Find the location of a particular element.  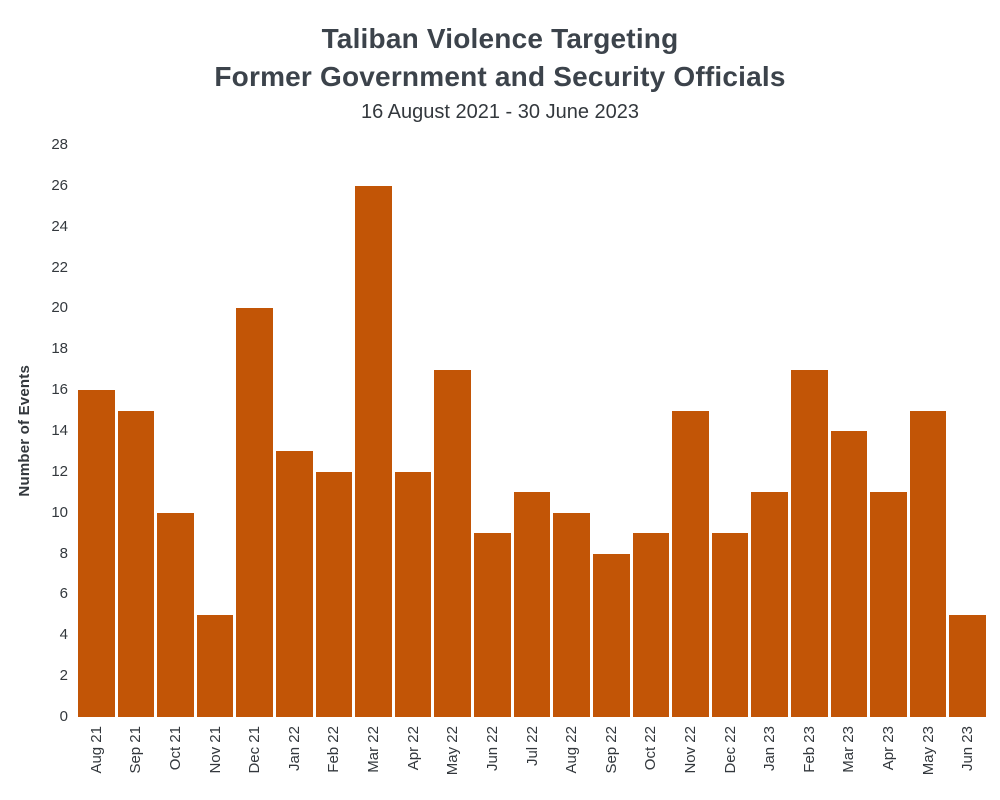

x-label-slot: Dec 22 is located at coordinates (730, 761).